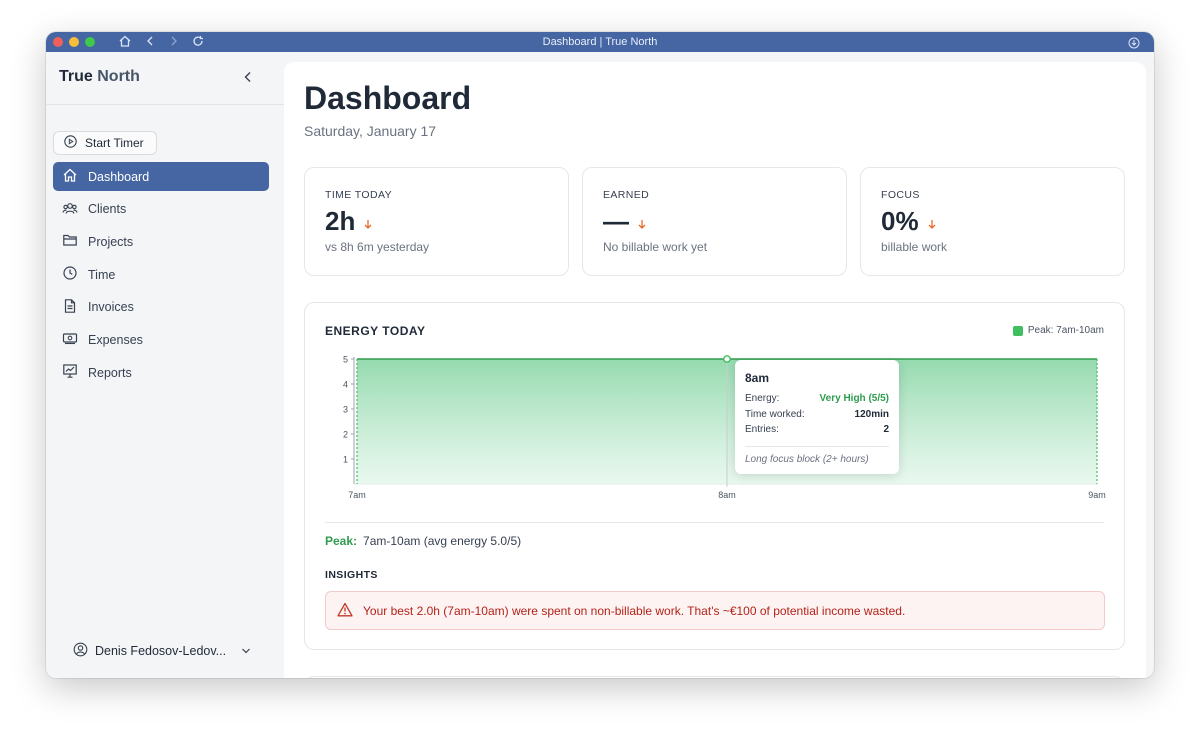 The width and height of the screenshot is (1200, 739). Describe the element at coordinates (817, 446) in the screenshot. I see `tooltip-divider` at that location.